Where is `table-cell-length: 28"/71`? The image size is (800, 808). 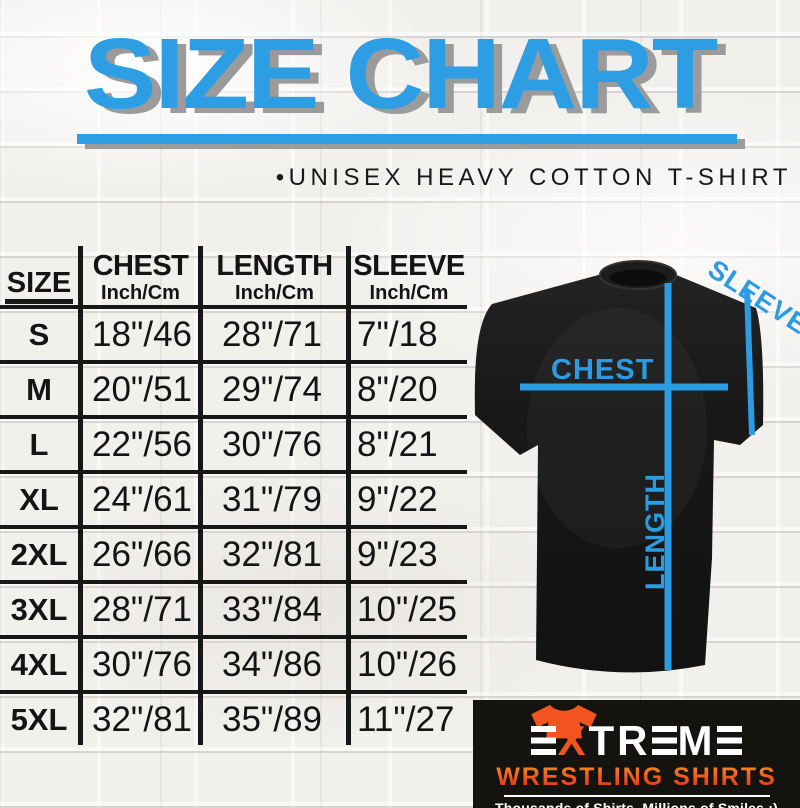 table-cell-length: 28"/71 is located at coordinates (272, 332).